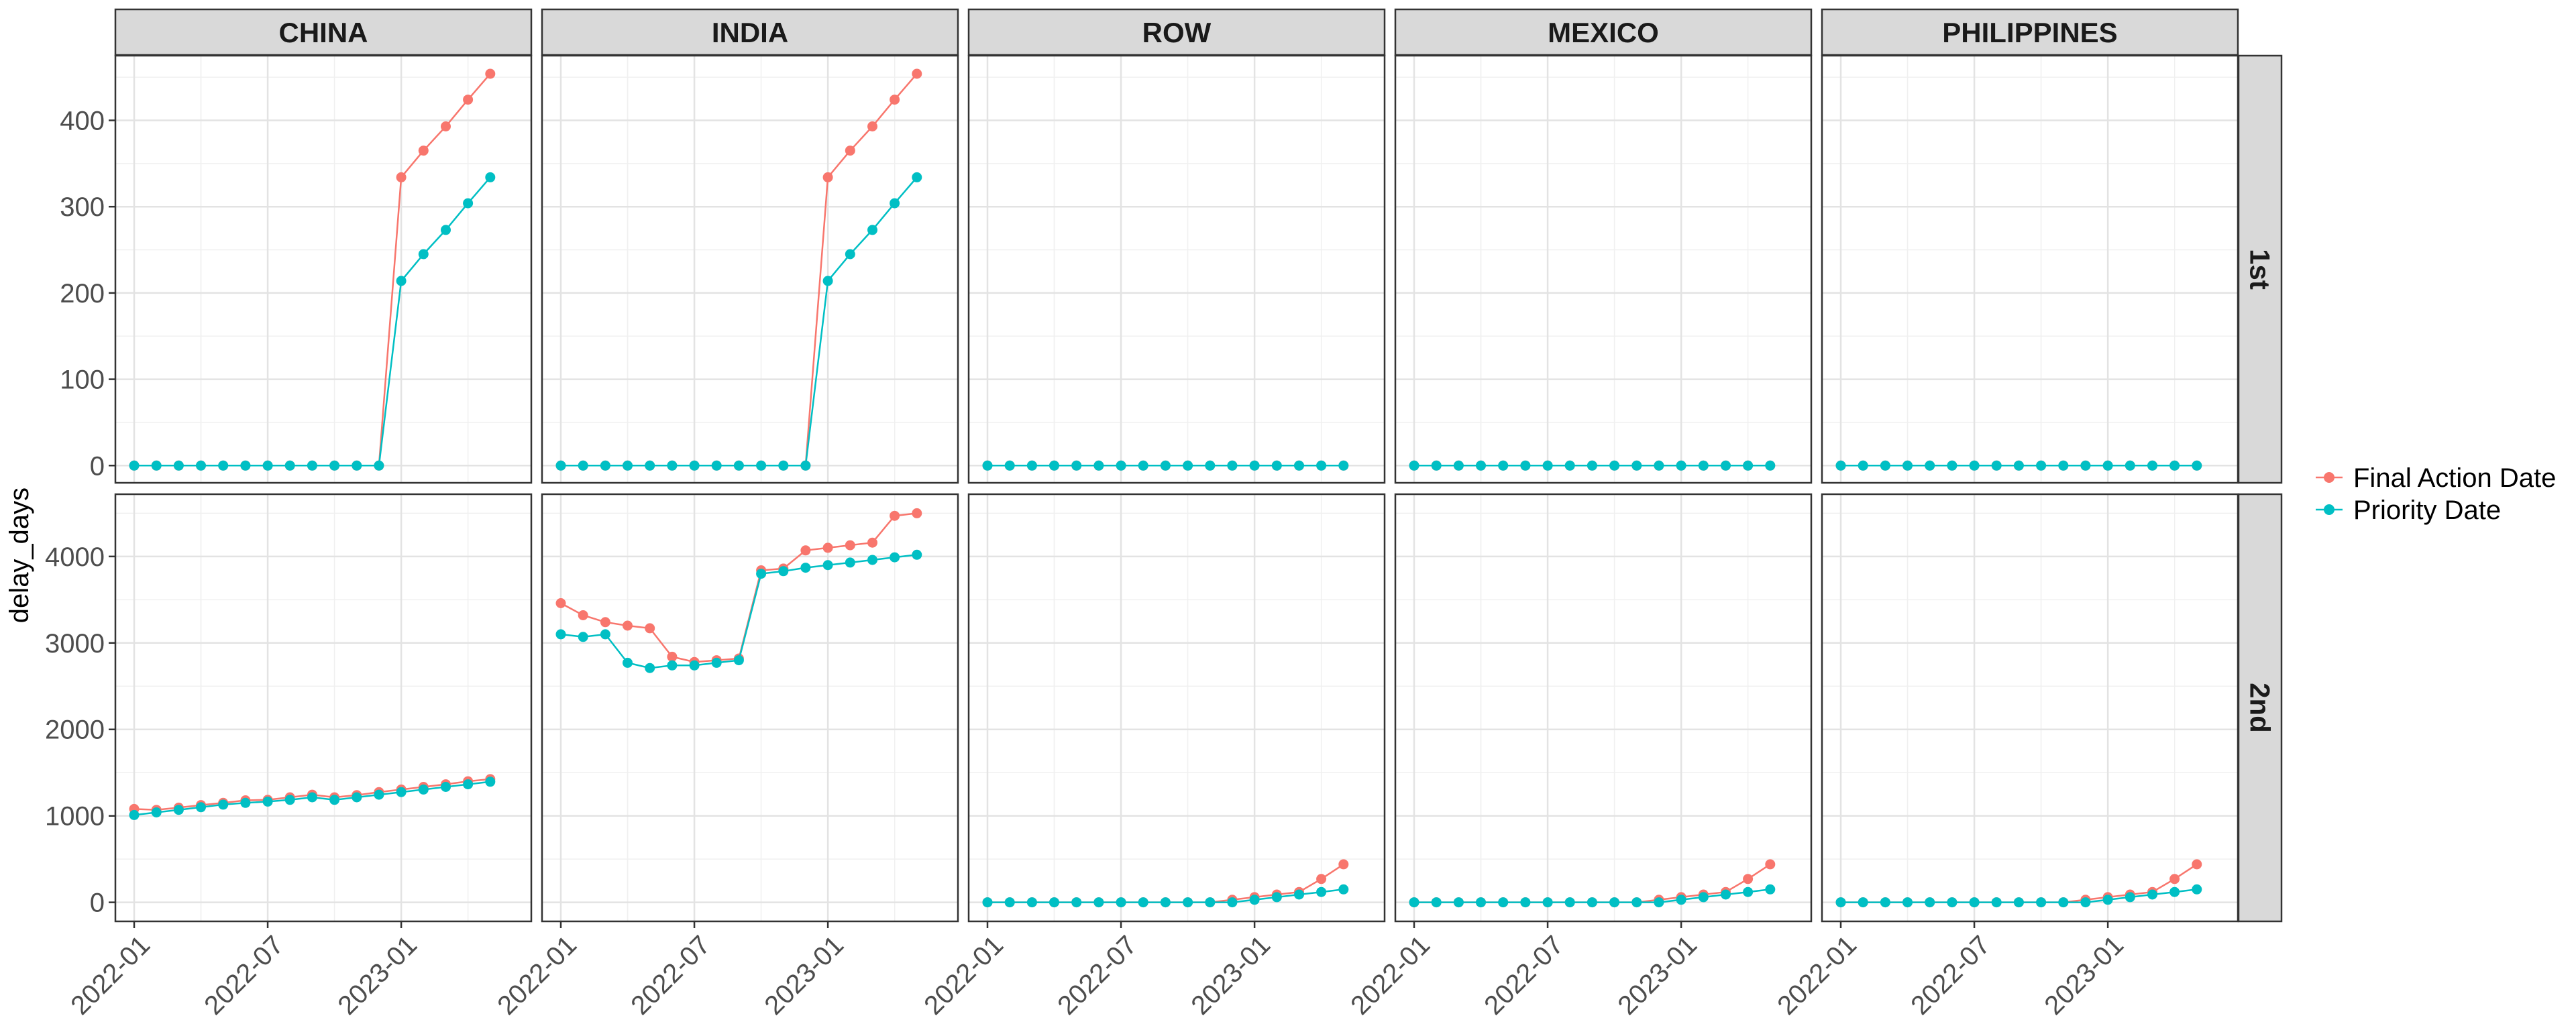 Image resolution: width=2576 pixels, height=1030 pixels. I want to click on strip-row-1st: 1st, so click(2260, 269).